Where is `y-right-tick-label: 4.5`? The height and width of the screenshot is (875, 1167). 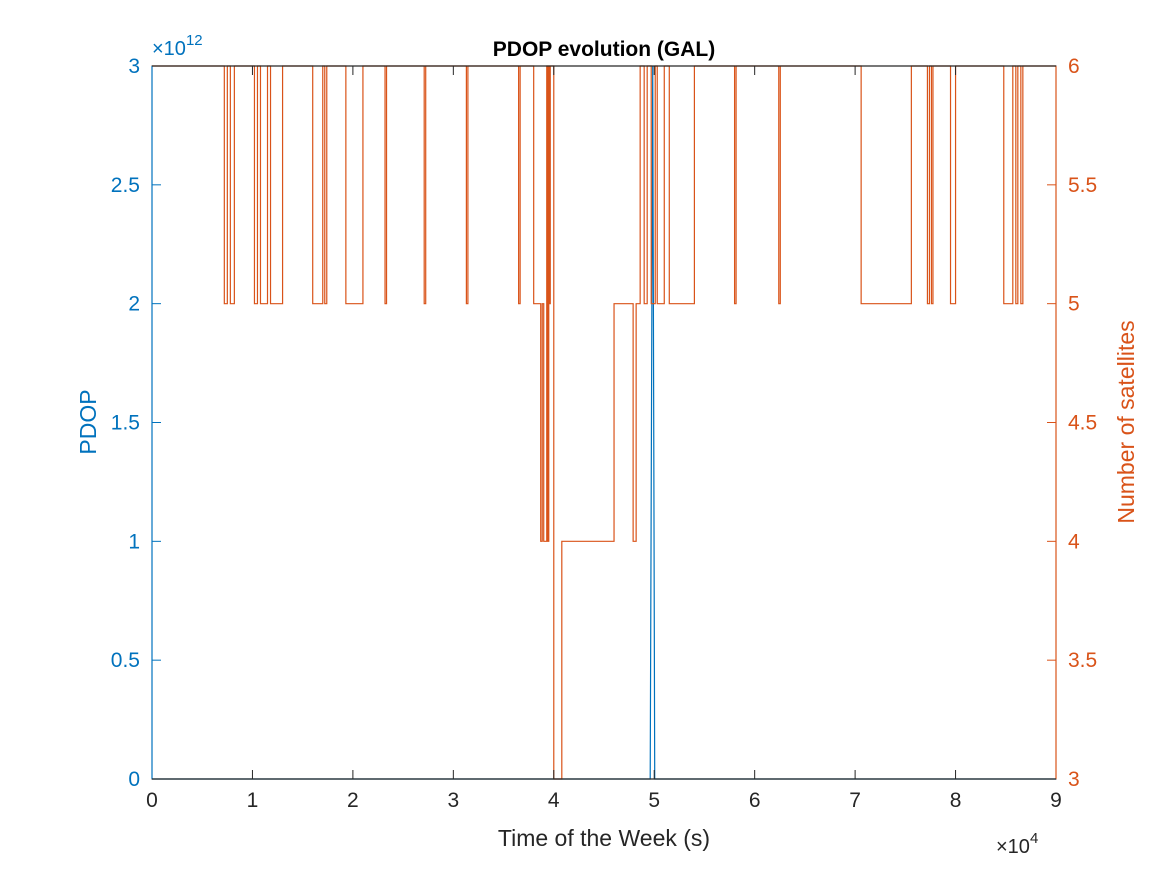 y-right-tick-label: 4.5 is located at coordinates (1082, 423).